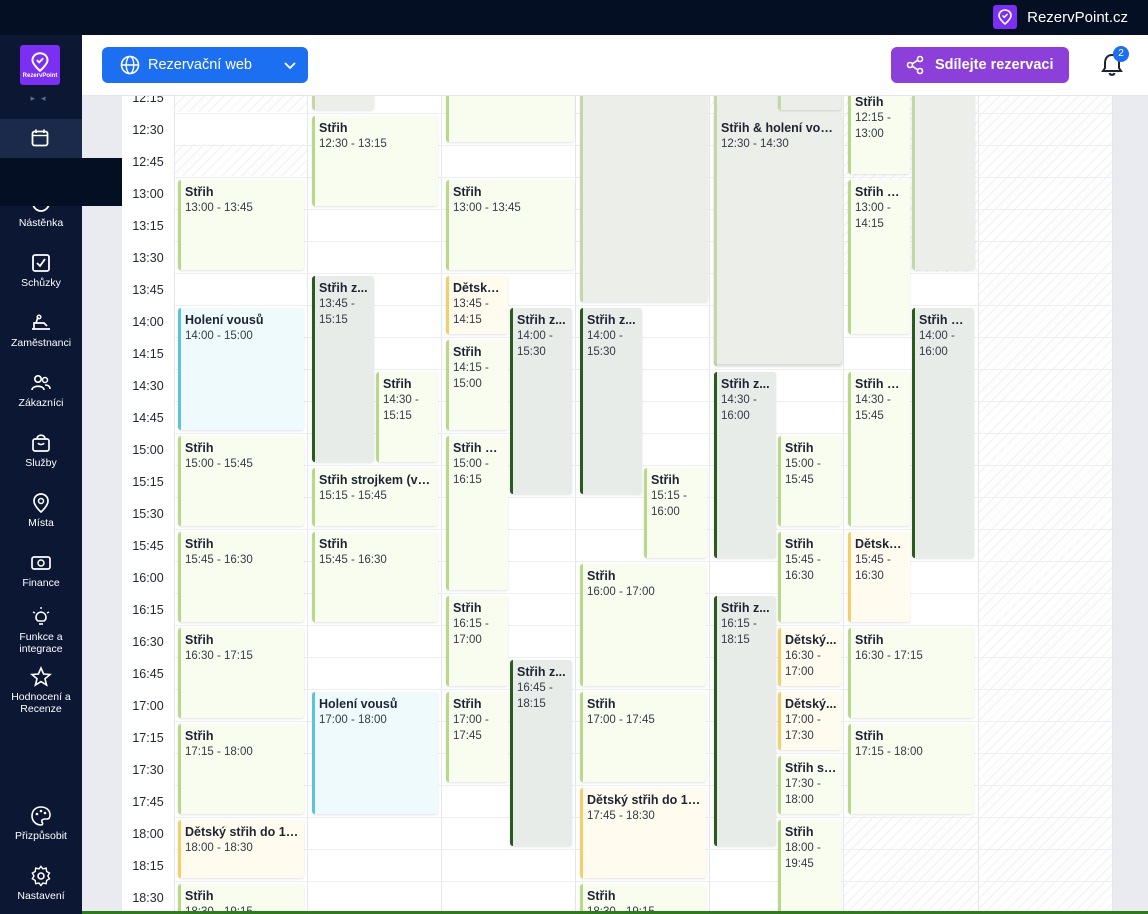  Describe the element at coordinates (337, 312) in the screenshot. I see `appointment-time: 13:45 - 15:15` at that location.